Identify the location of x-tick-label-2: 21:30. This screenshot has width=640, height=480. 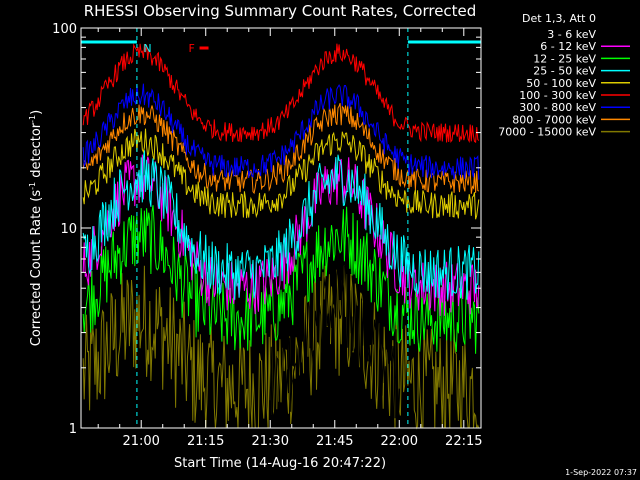
(270, 441).